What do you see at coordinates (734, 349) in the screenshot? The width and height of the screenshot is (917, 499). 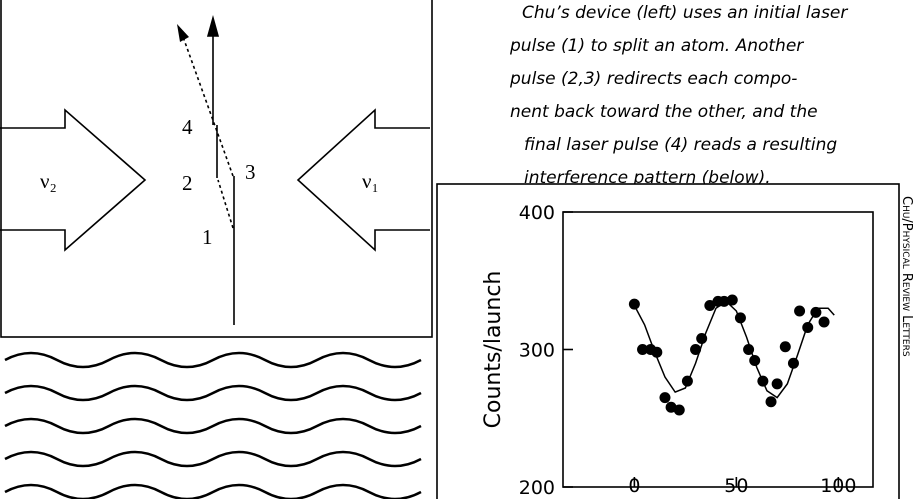 I see `fit-line` at bounding box center [734, 349].